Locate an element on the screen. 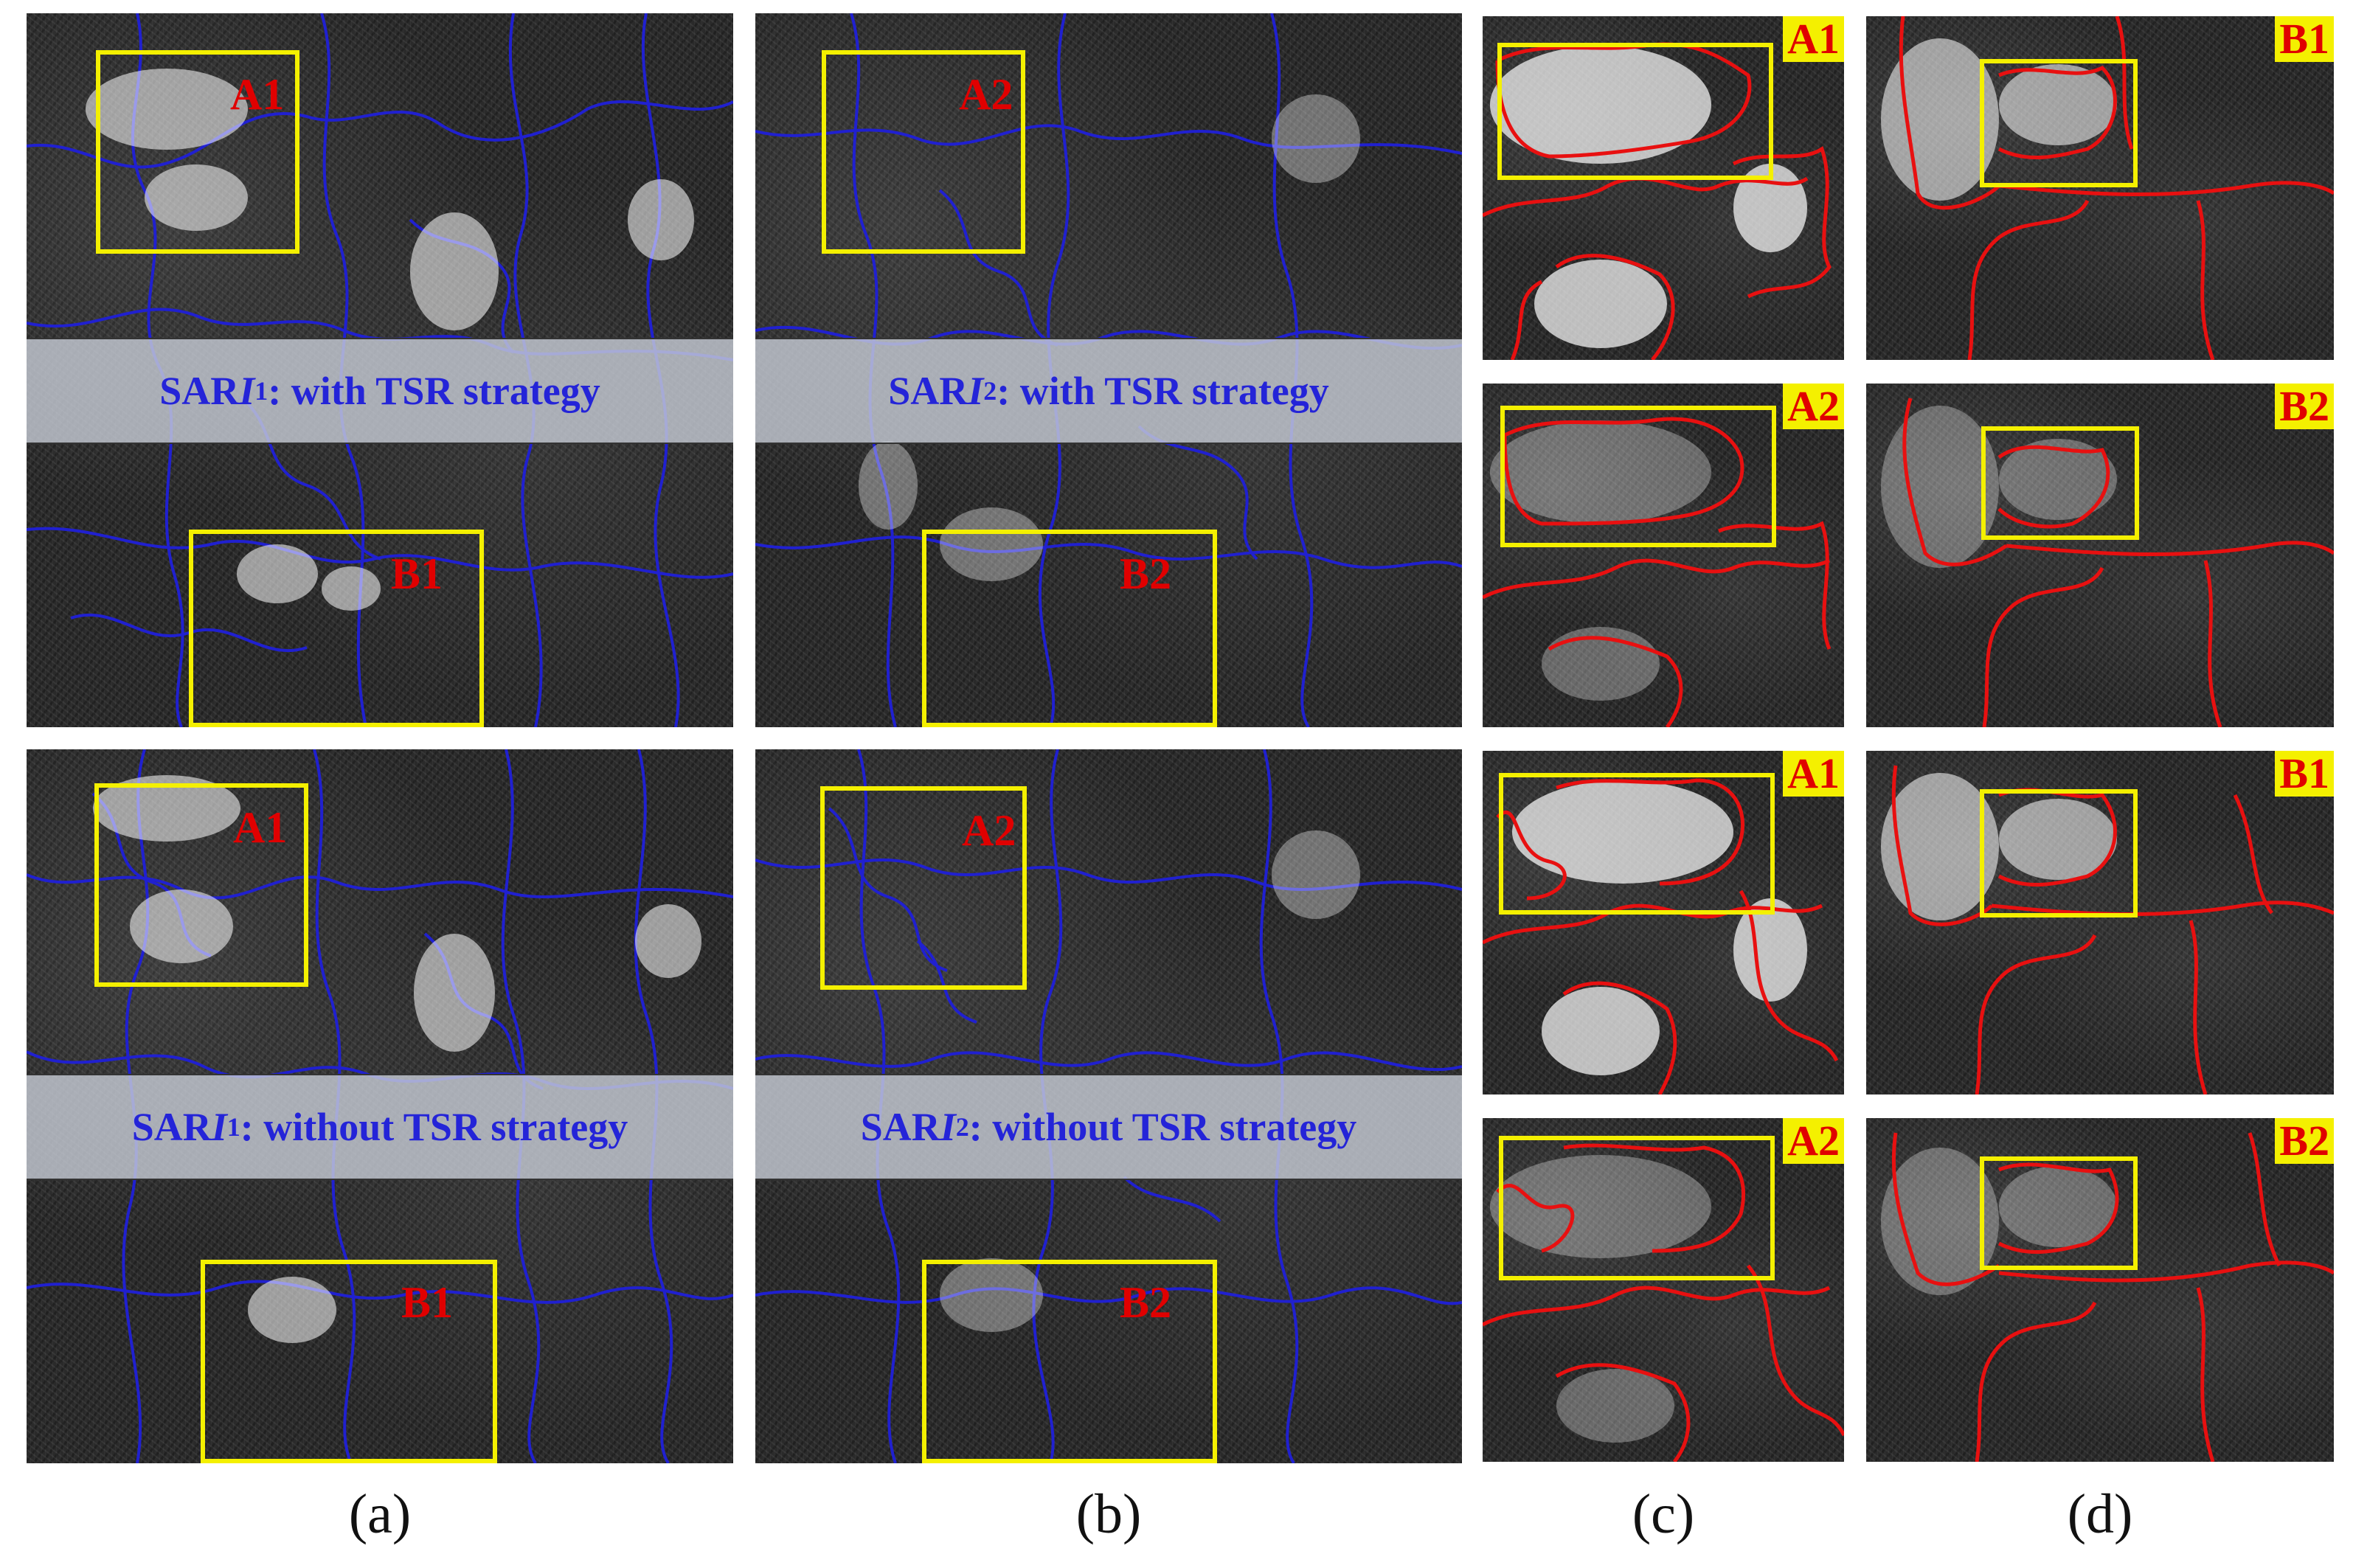 The height and width of the screenshot is (1568, 2353). zoom-panel-c-2: A2 is located at coordinates (1663, 555).